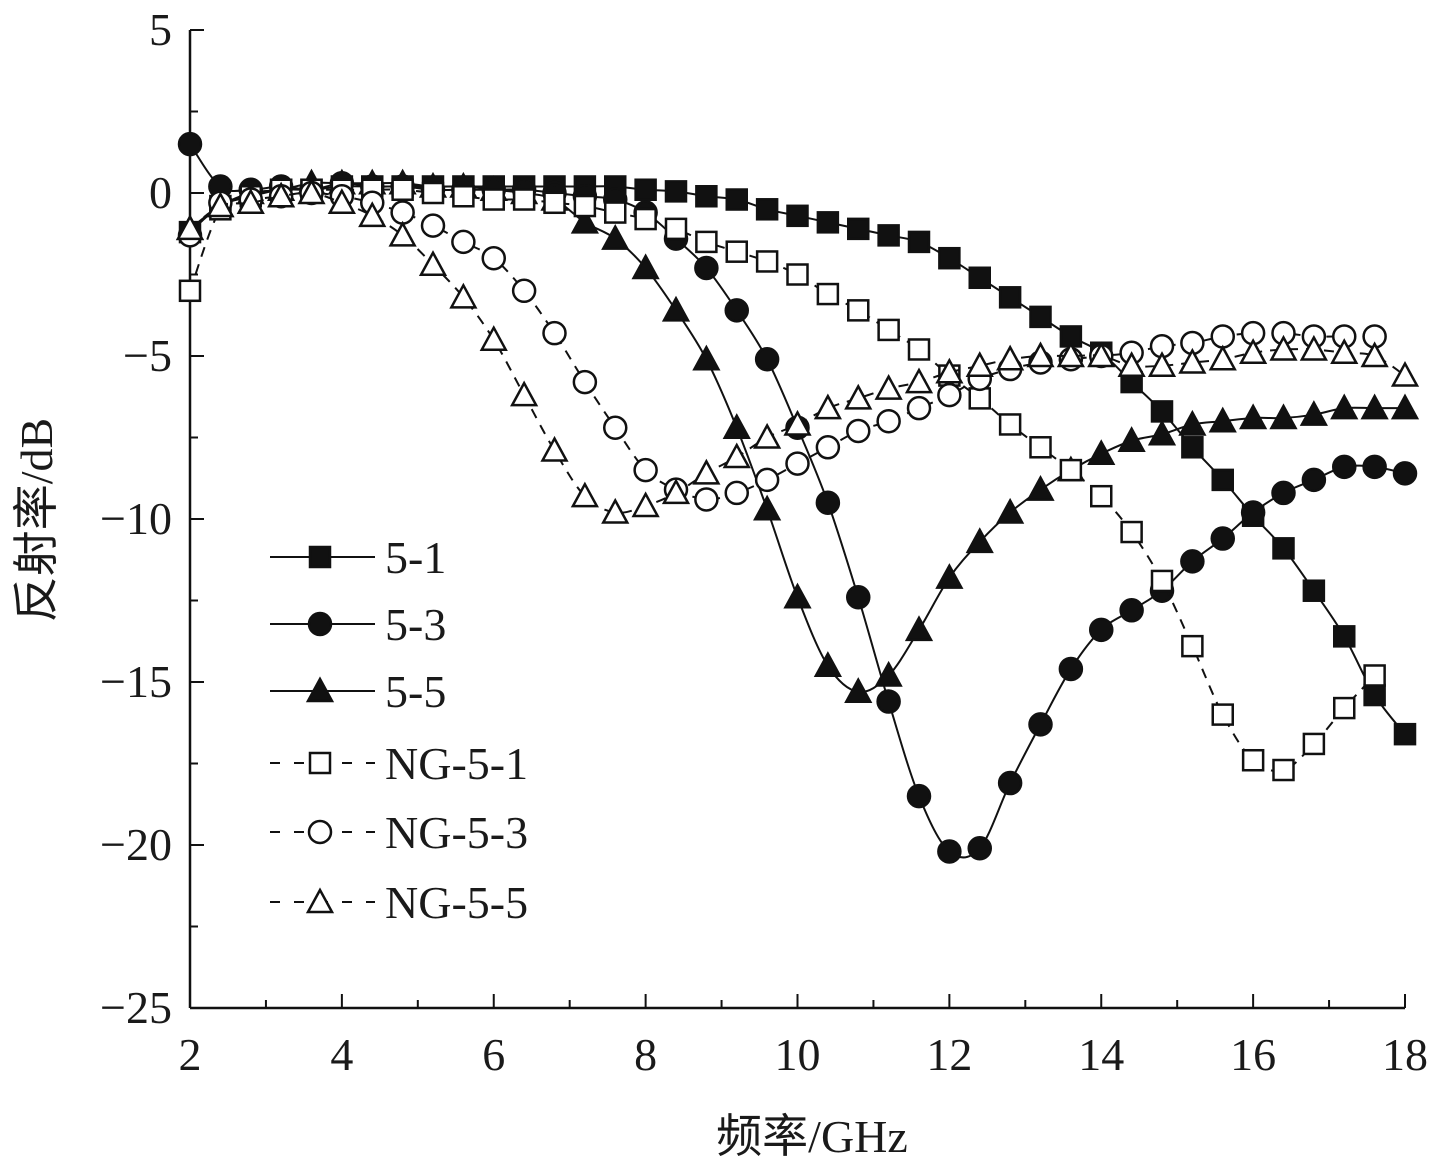  I want to click on y-tick-label: −15, so click(136, 681).